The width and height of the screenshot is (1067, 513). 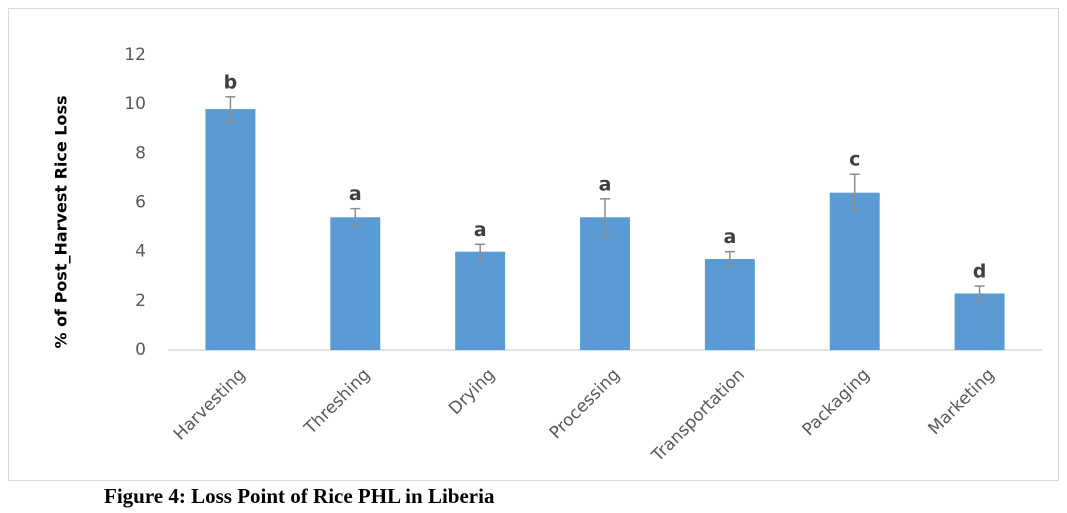 I want to click on y-tick-label: 8, so click(x=140, y=153).